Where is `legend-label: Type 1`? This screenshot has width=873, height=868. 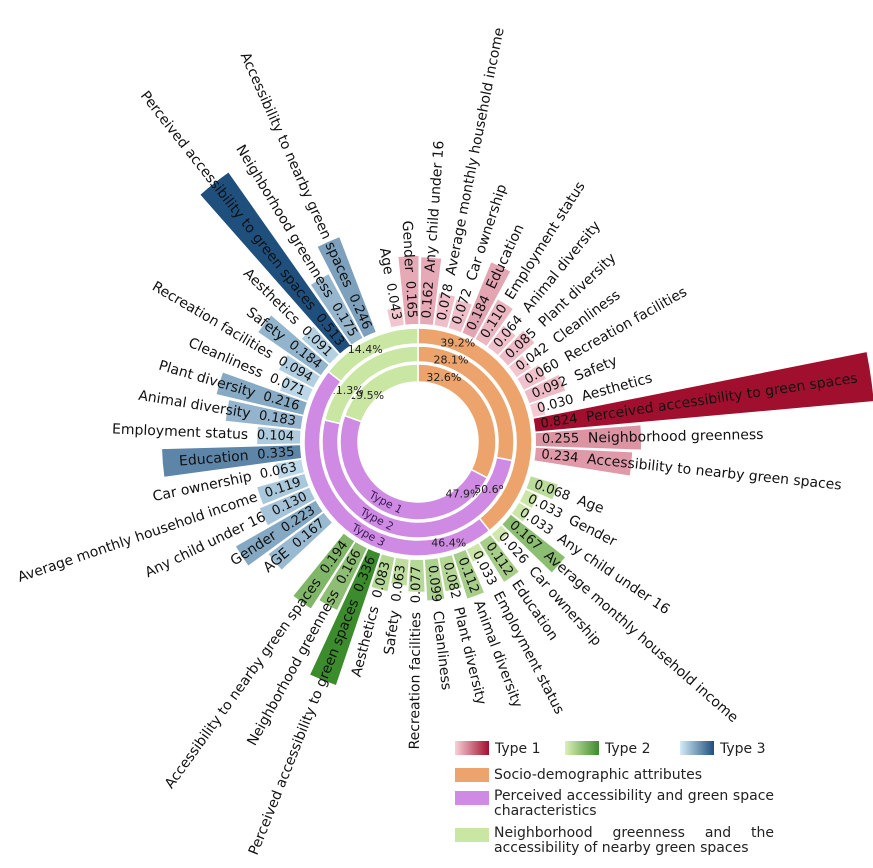 legend-label: Type 1 is located at coordinates (517, 749).